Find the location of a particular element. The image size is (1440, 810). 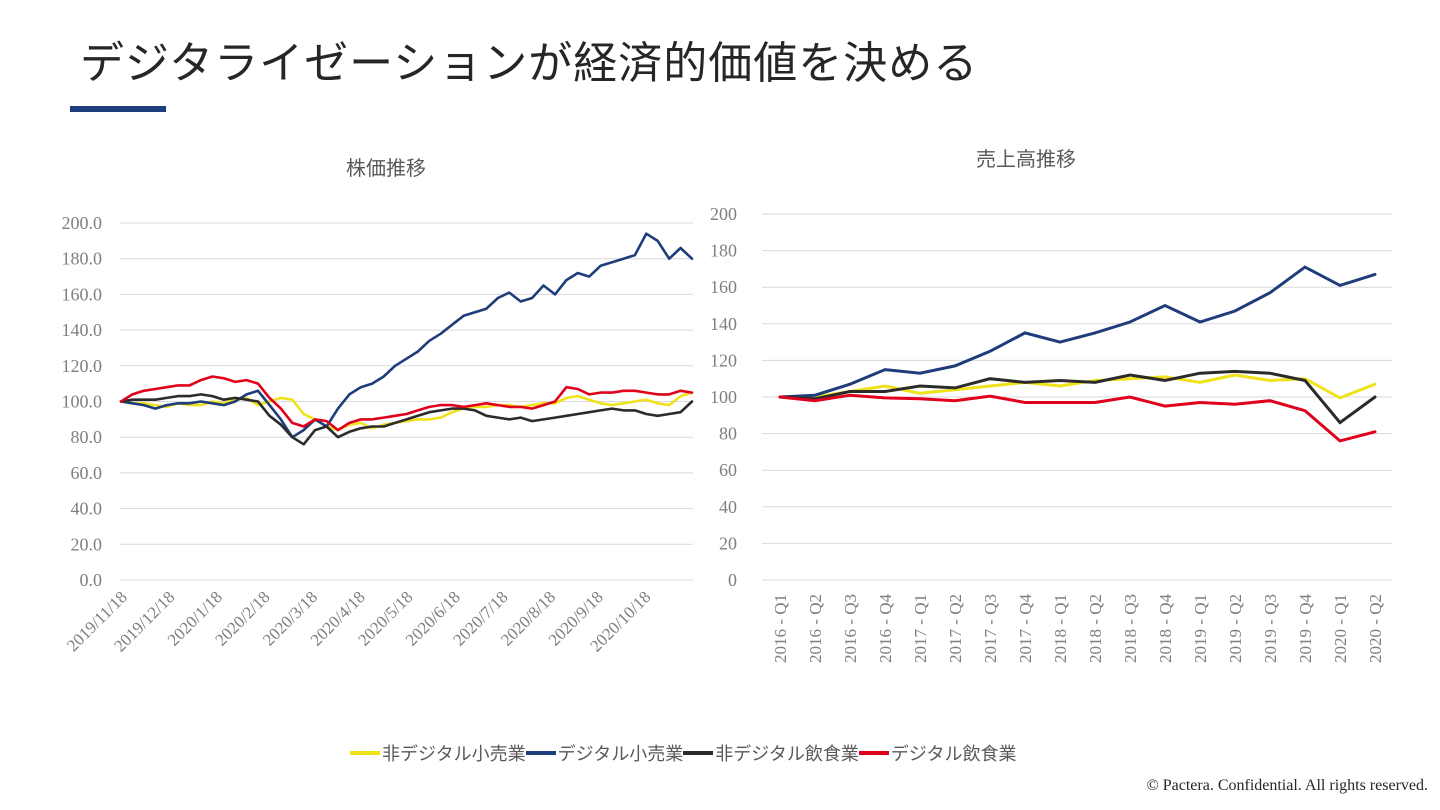

stock-y-tick-label: 140.0 is located at coordinates (82, 330).